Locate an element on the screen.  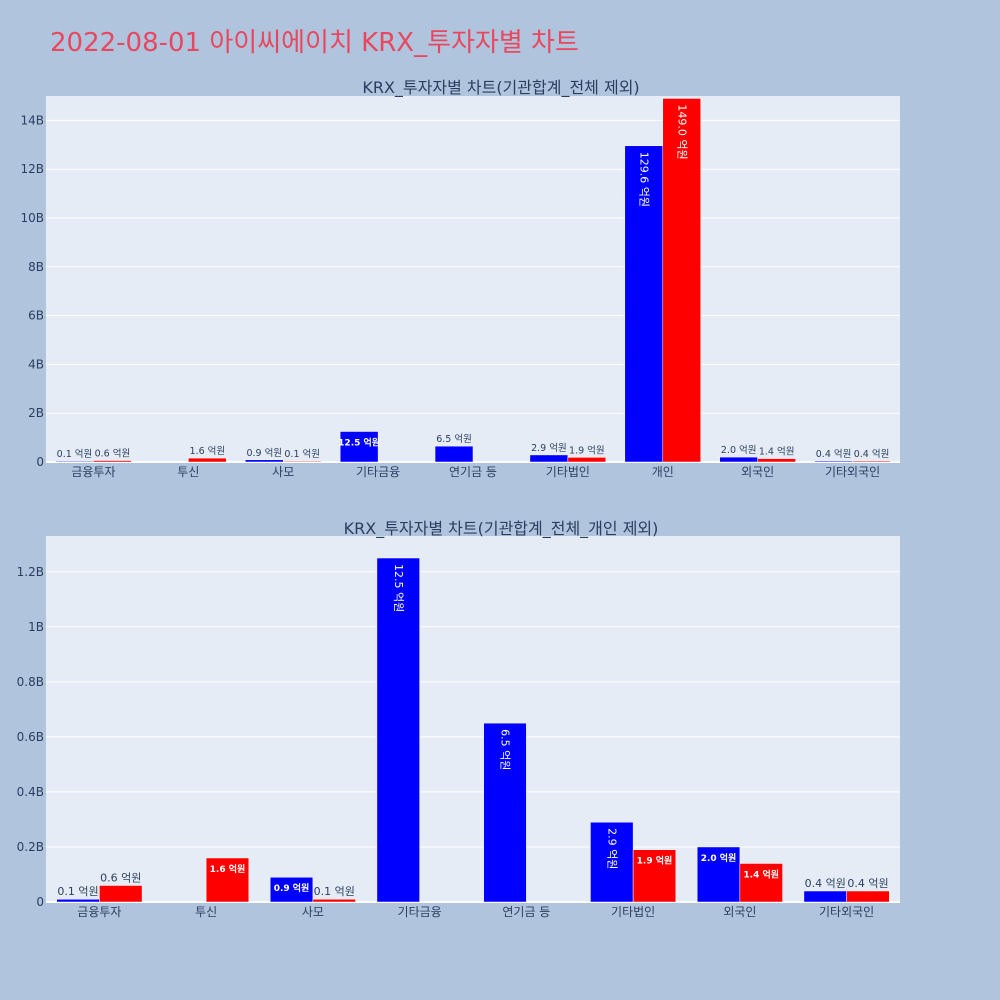
chart-title: KRX_투자자별 차트(기관합계_전체 제외) is located at coordinates (500, 88).